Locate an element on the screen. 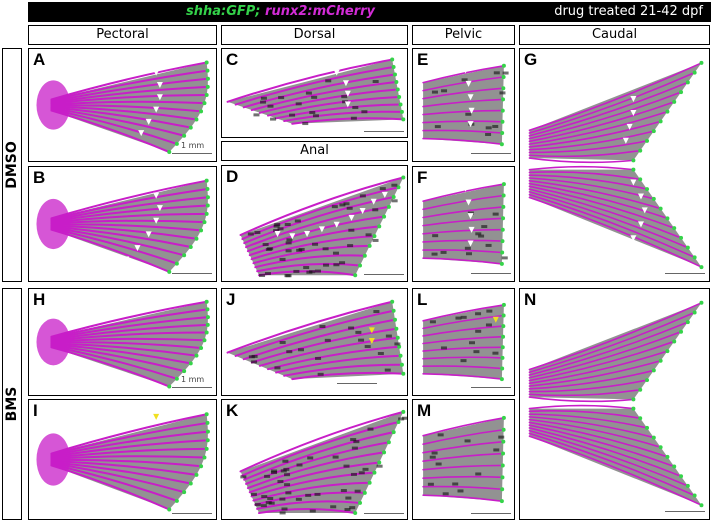 Image resolution: width=713 pixels, height=522 pixels. panel-d-anal-dmso: D is located at coordinates (314, 223).